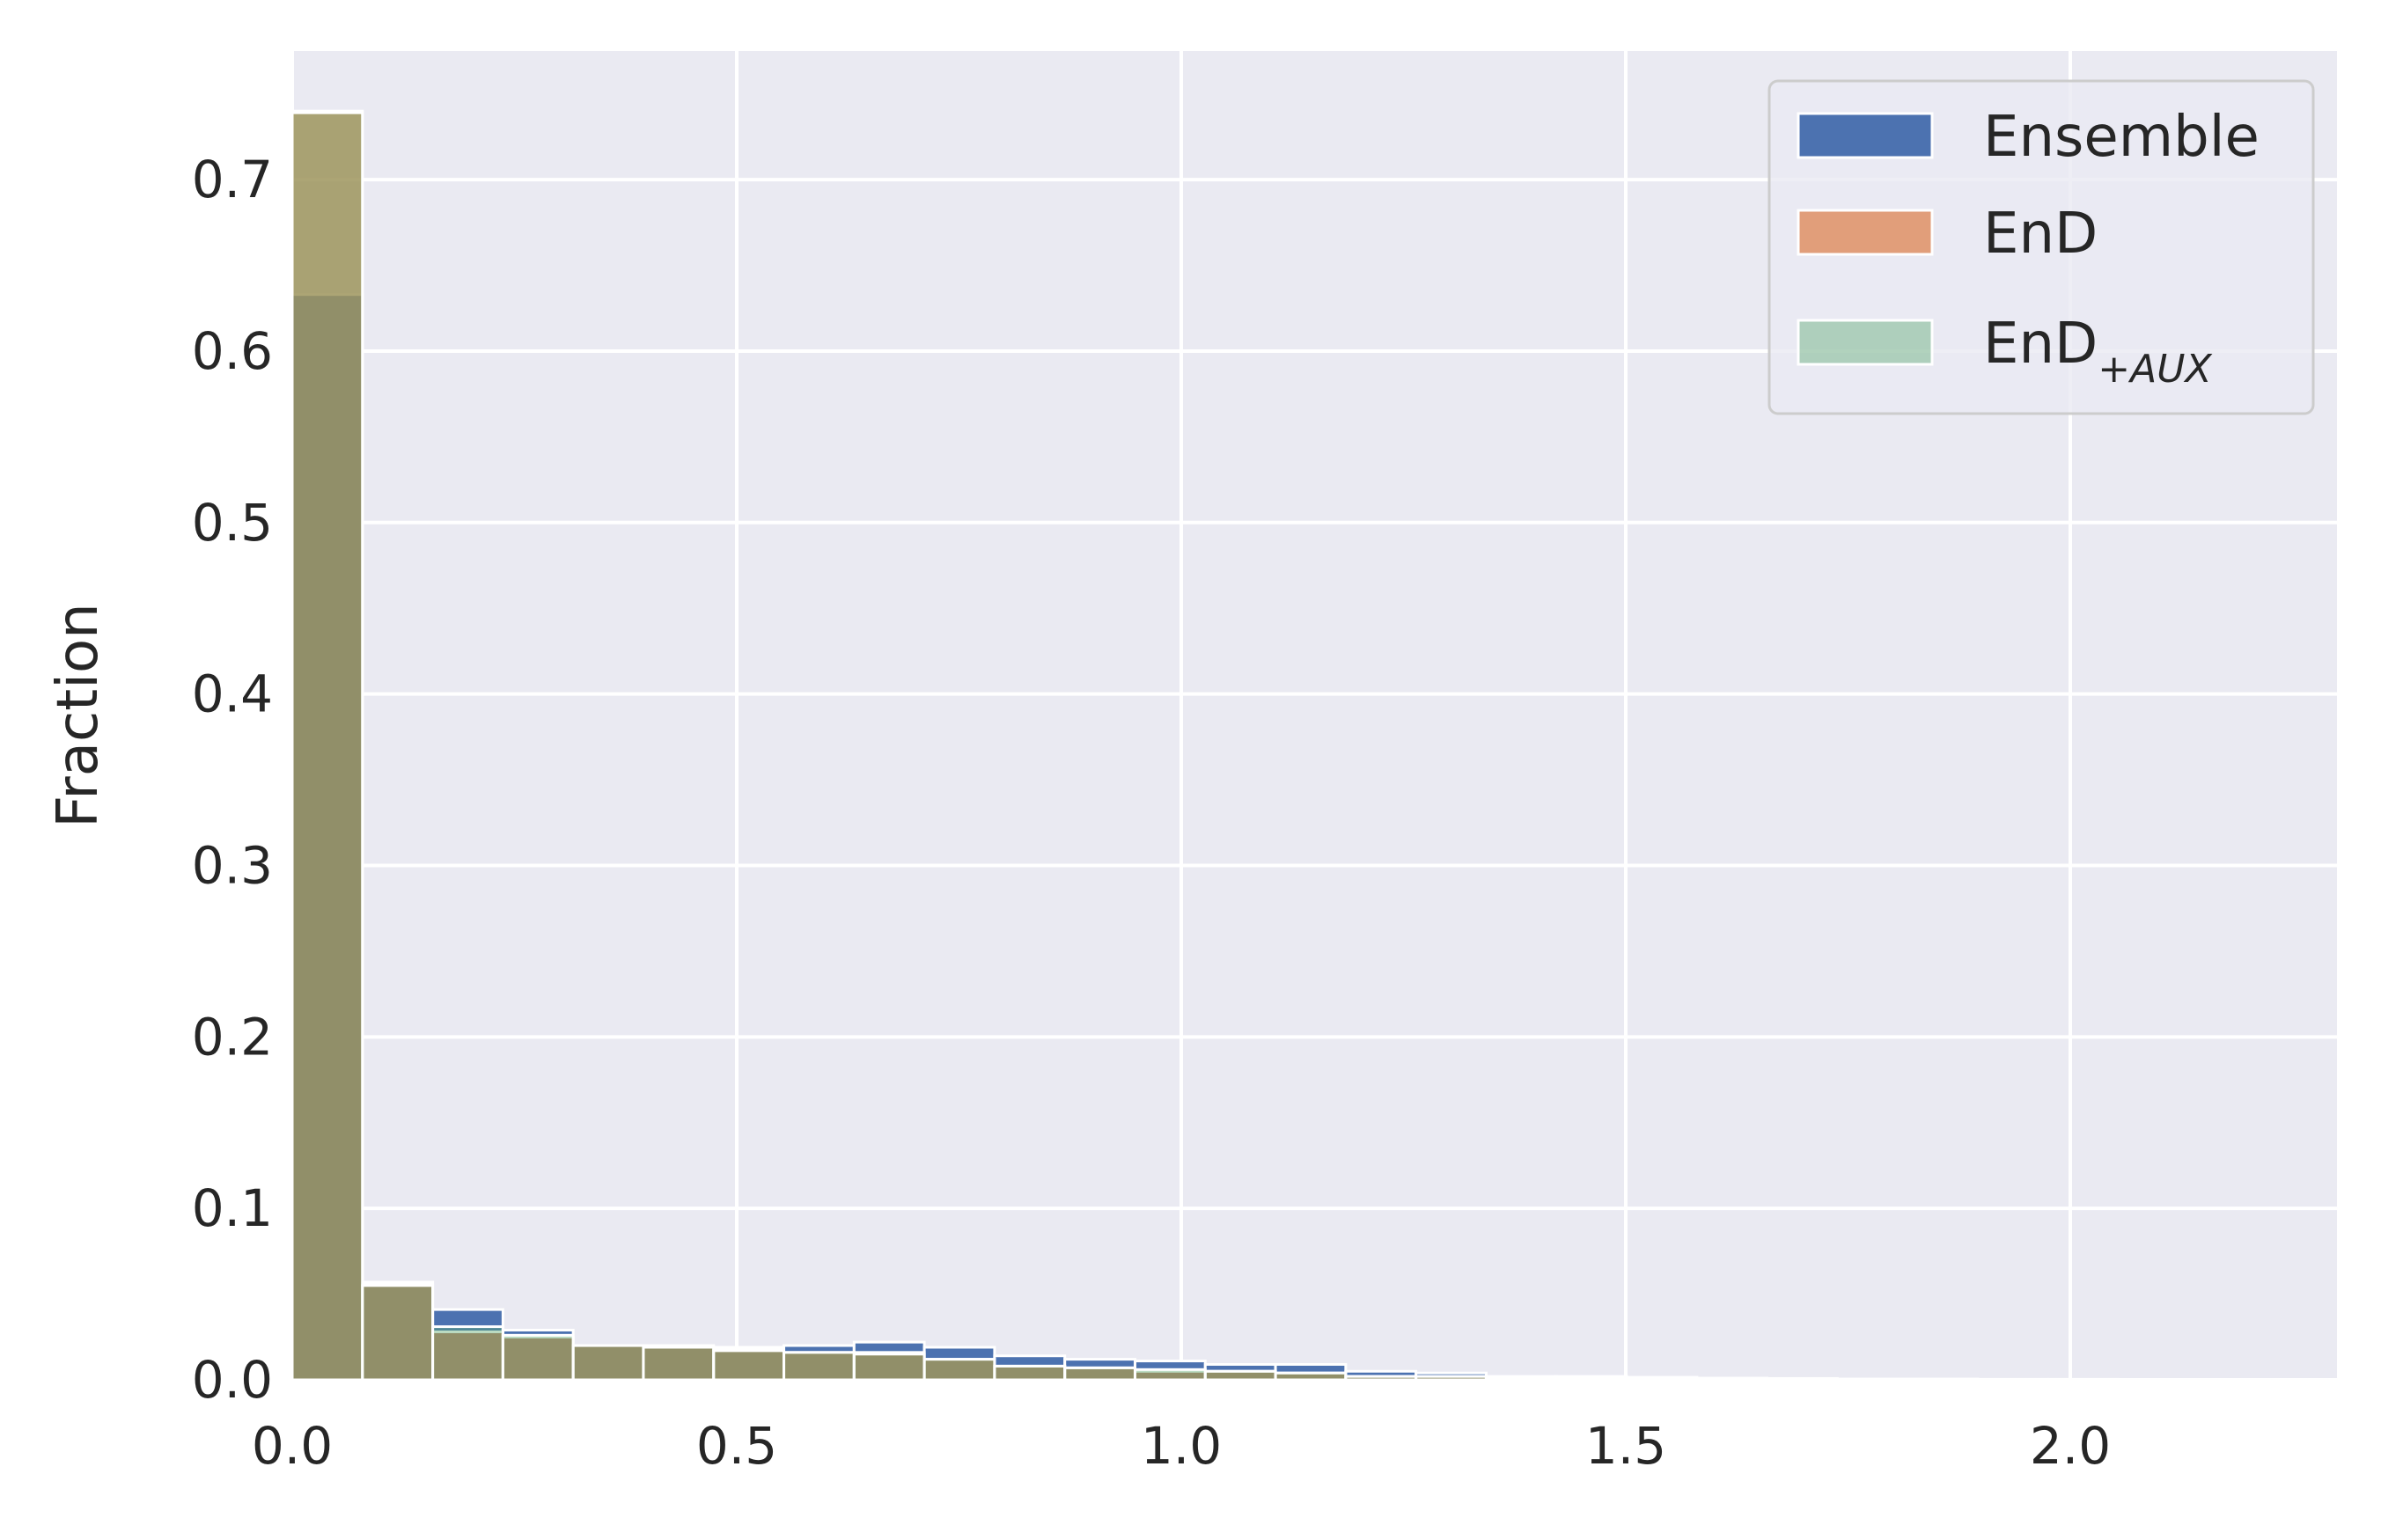 The image size is (2381, 1540). I want to click on y-tick-label: 0.3, so click(233, 865).